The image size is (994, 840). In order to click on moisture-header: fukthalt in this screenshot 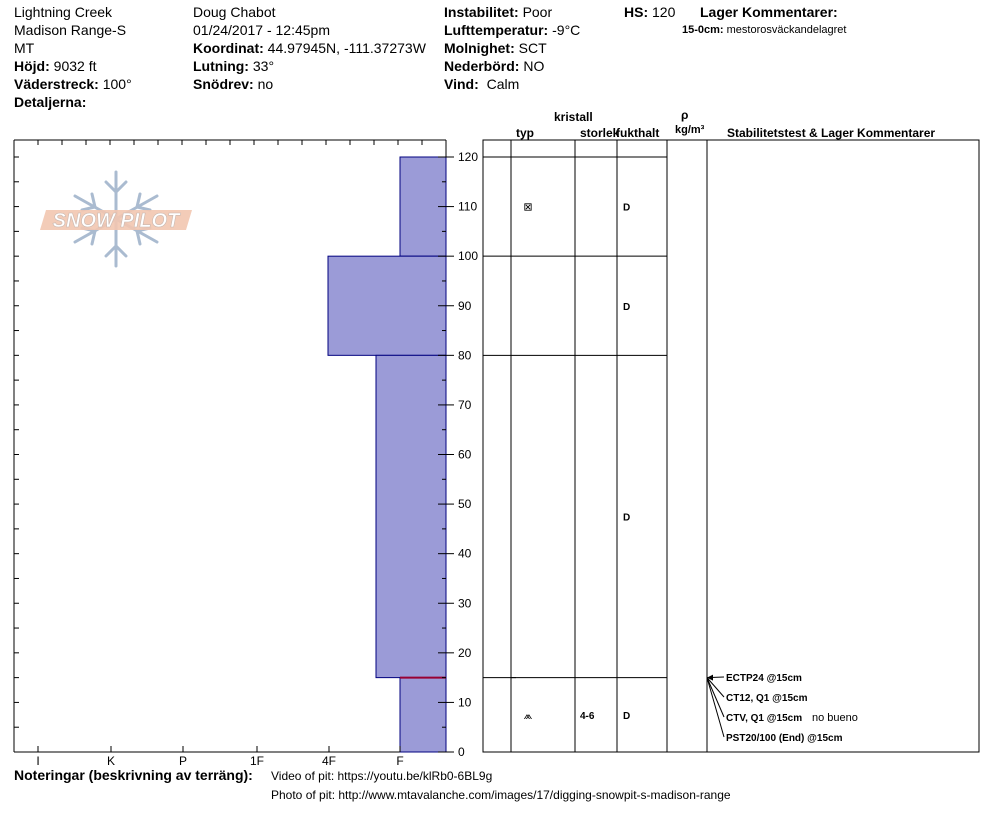, I will do `click(638, 133)`.